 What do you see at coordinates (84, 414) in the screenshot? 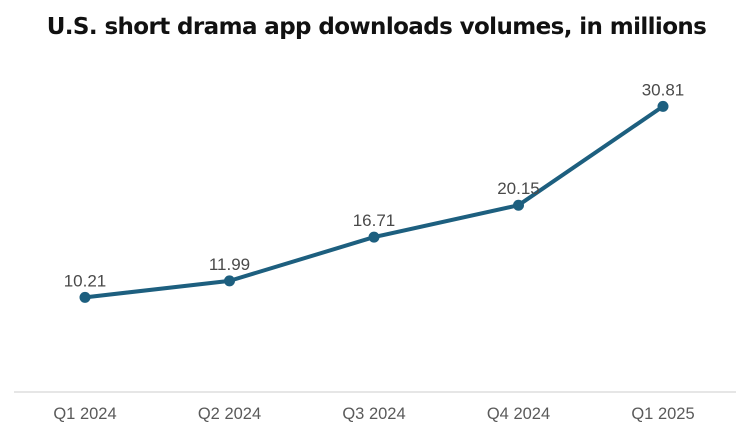
I see `x-tick-label: Q1 2024` at bounding box center [84, 414].